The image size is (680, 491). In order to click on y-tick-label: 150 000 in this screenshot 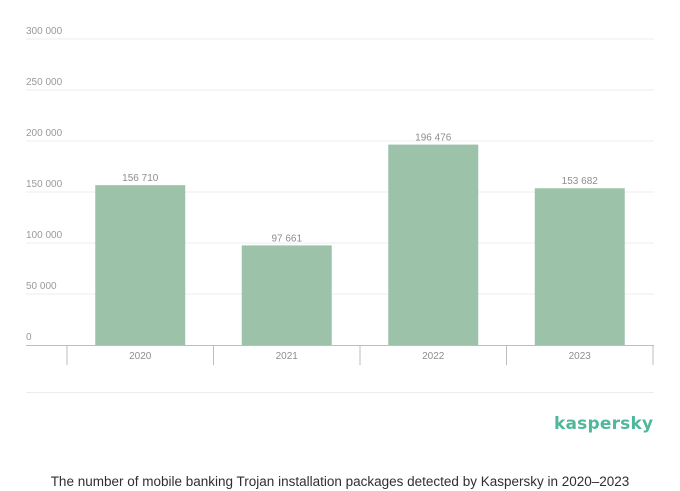, I will do `click(44, 184)`.